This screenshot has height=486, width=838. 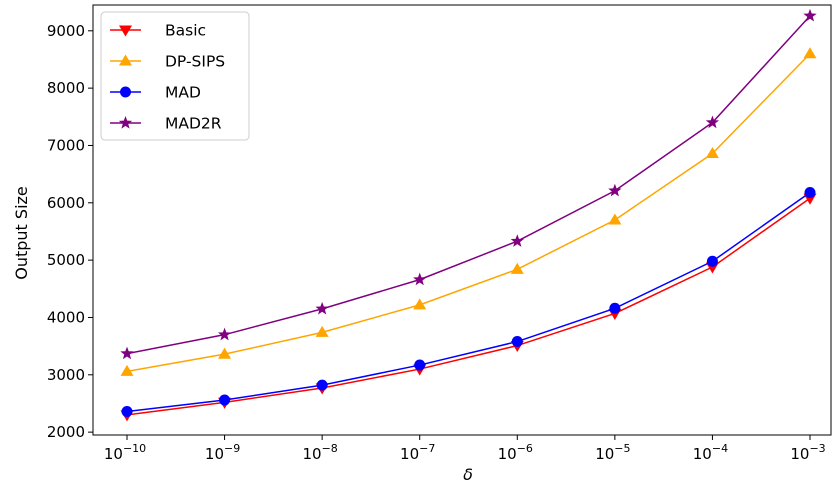 What do you see at coordinates (158, 31) in the screenshot?
I see `legend-entry-basic: Basic` at bounding box center [158, 31].